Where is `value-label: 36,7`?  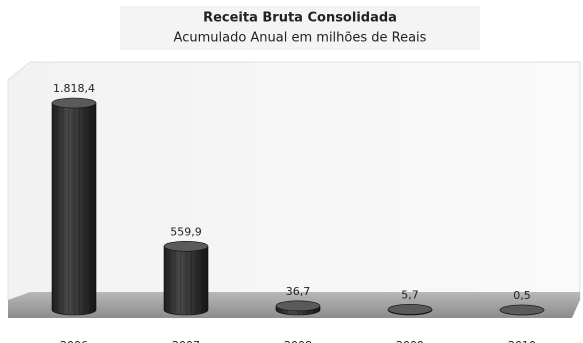 value-label: 36,7 is located at coordinates (298, 291).